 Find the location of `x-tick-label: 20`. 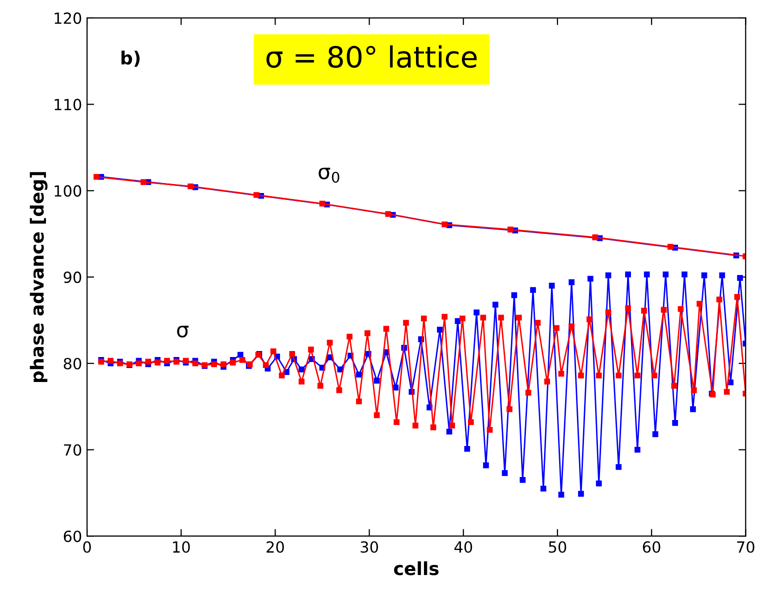

x-tick-label: 20 is located at coordinates (275, 547).